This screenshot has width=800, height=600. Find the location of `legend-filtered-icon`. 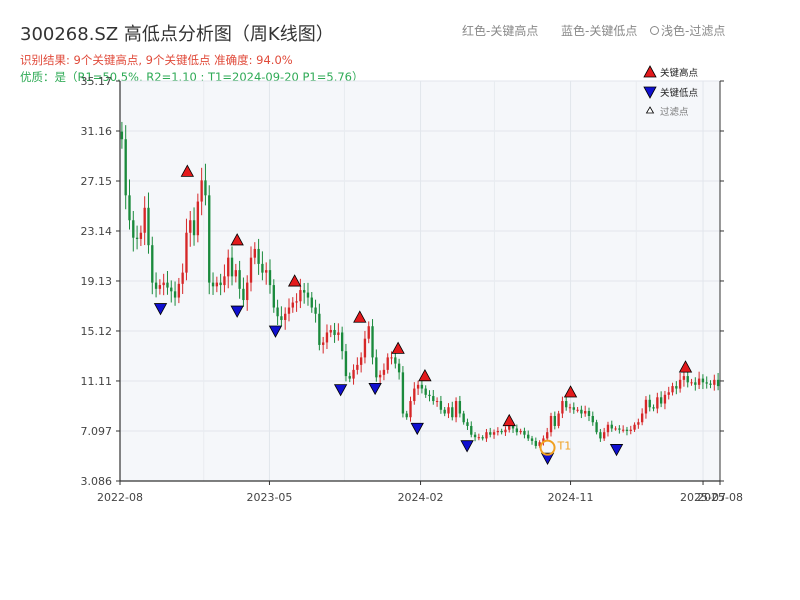

legend-filtered-icon is located at coordinates (650, 110).